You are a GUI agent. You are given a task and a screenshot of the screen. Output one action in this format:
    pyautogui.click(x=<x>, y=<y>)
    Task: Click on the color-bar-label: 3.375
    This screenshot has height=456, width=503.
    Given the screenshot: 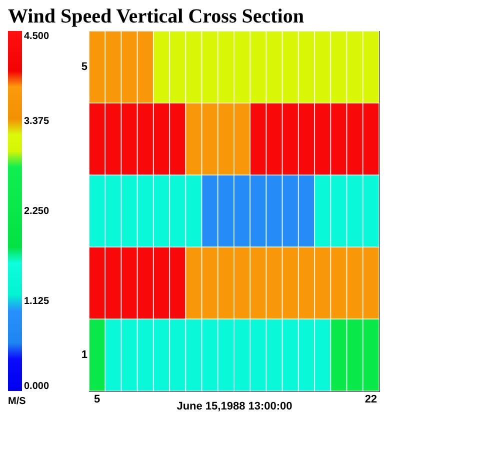 What is the action you would take?
    pyautogui.click(x=37, y=121)
    